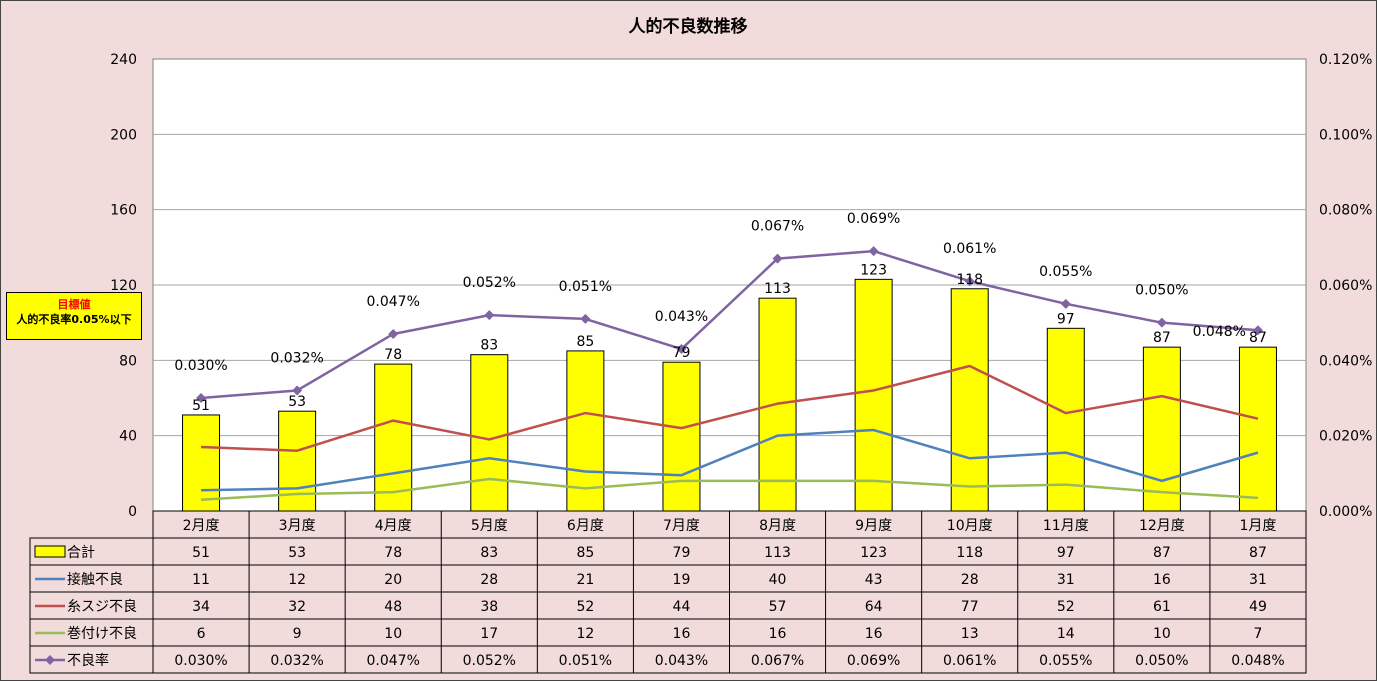  I want to click on rate-data-label: 0.067%, so click(777, 227).